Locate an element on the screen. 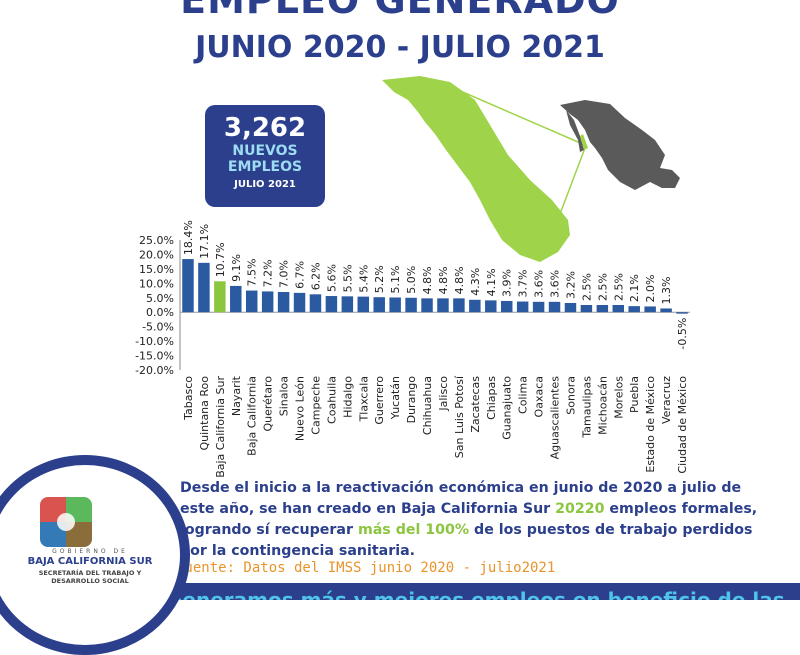 The image size is (800, 655). category-label: Sinaloa is located at coordinates (284, 396).